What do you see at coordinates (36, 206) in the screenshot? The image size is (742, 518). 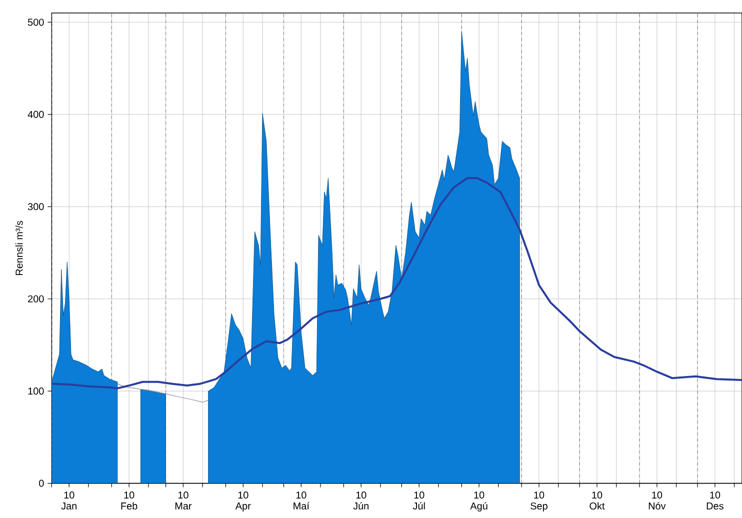 I see `y-tick-label: 300` at bounding box center [36, 206].